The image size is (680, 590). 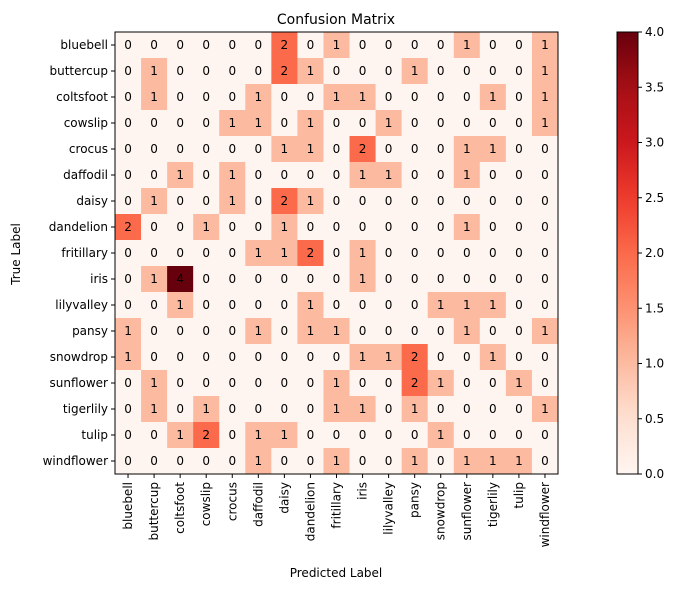 What do you see at coordinates (654, 308) in the screenshot?
I see `colorbar-tick-label: 1.5` at bounding box center [654, 308].